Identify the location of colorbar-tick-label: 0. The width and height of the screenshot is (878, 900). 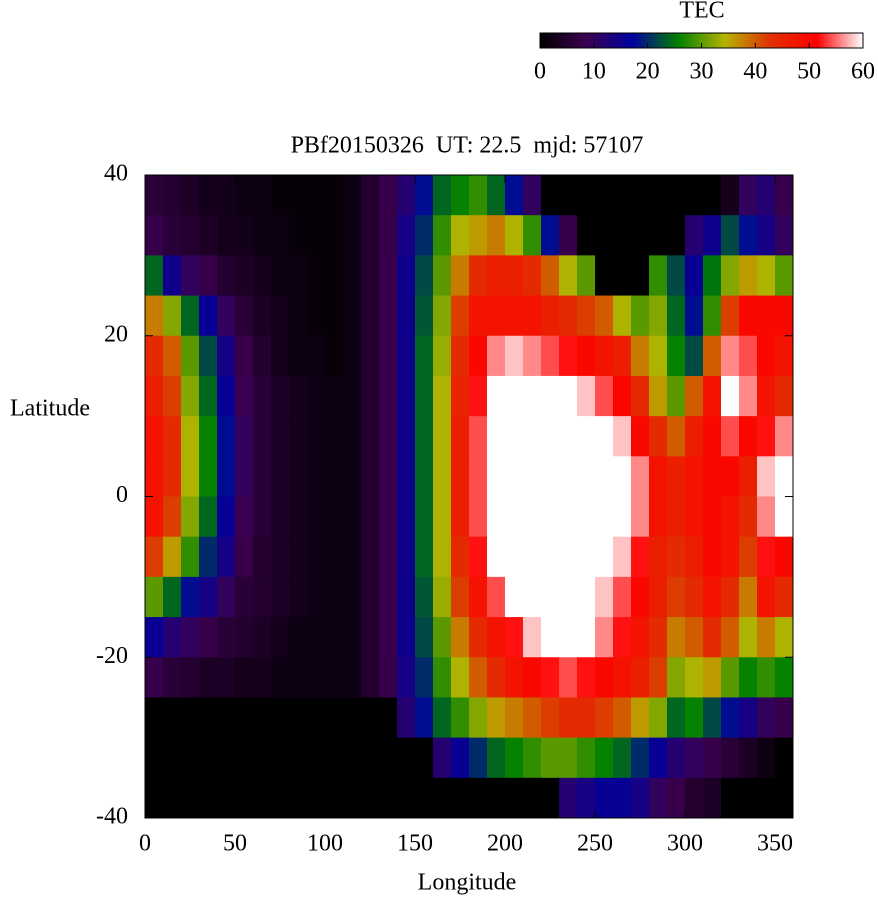
(540, 72).